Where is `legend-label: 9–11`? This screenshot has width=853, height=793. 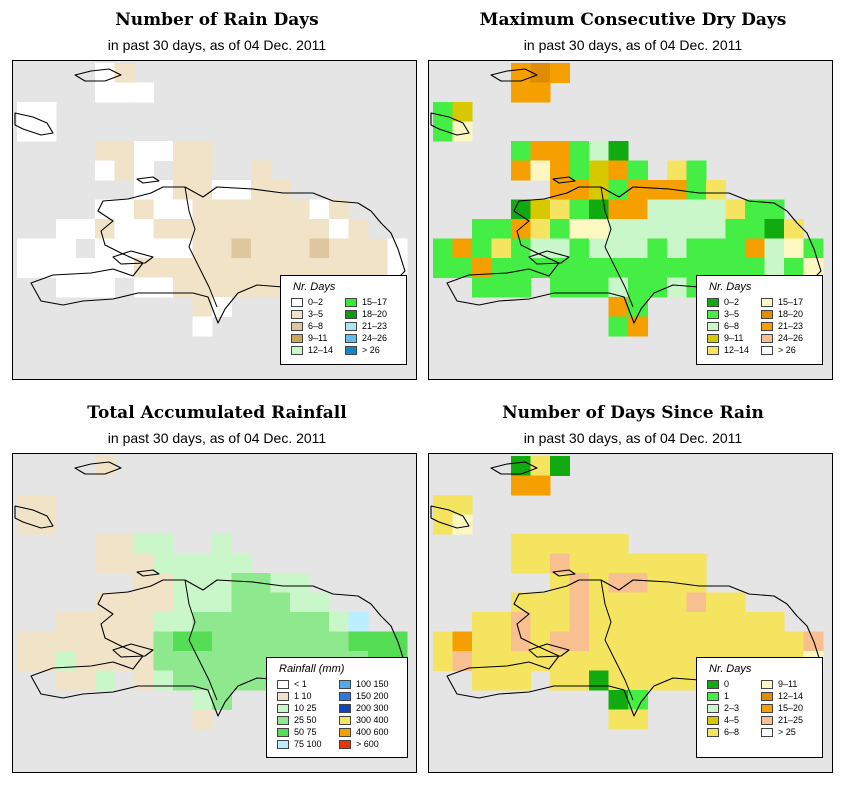 legend-label: 9–11 is located at coordinates (734, 338).